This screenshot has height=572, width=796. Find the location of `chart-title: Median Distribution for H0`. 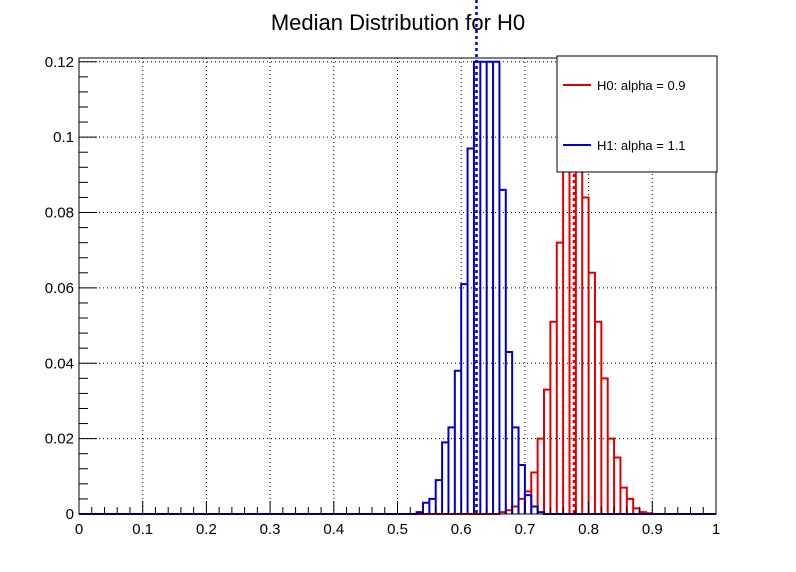

chart-title: Median Distribution for H0 is located at coordinates (398, 22).